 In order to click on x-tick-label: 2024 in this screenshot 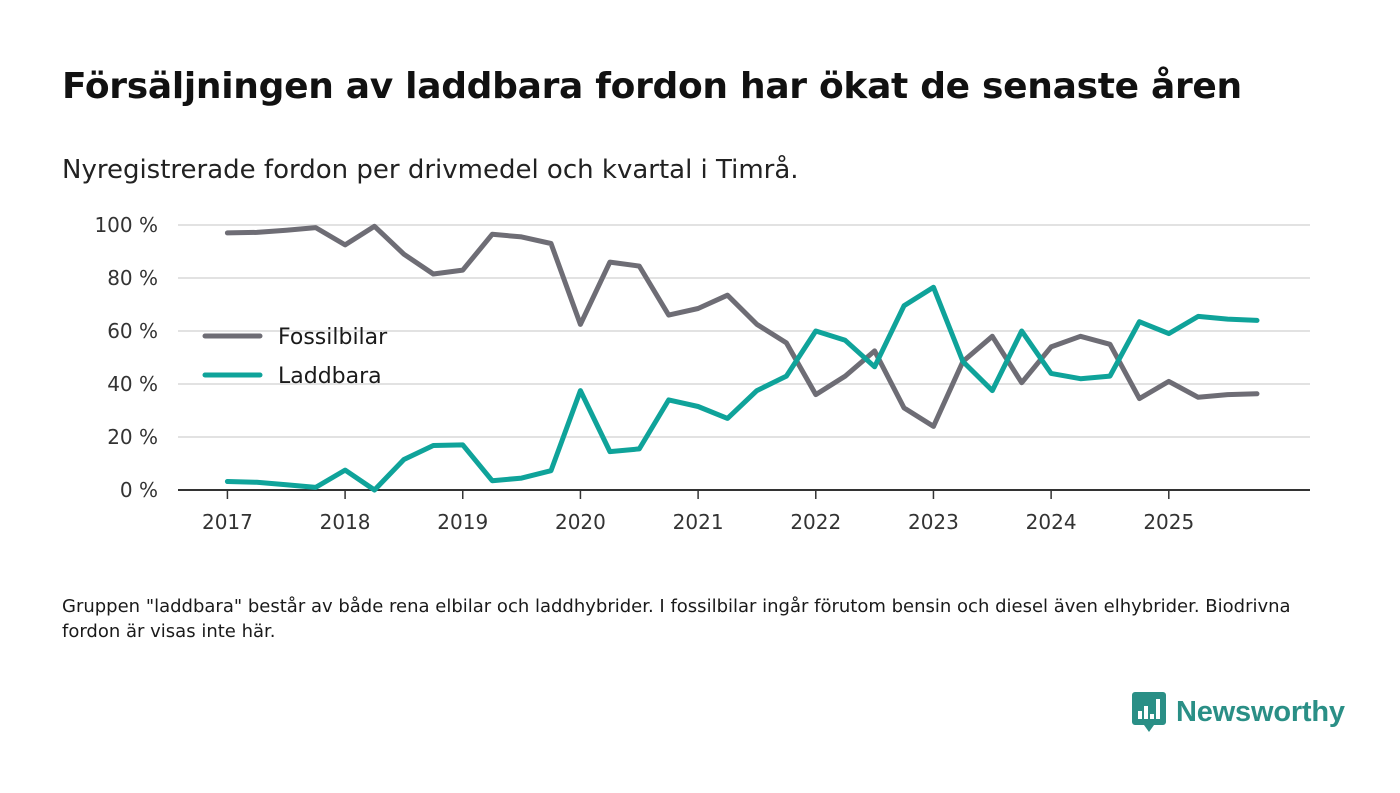, I will do `click(1051, 522)`.